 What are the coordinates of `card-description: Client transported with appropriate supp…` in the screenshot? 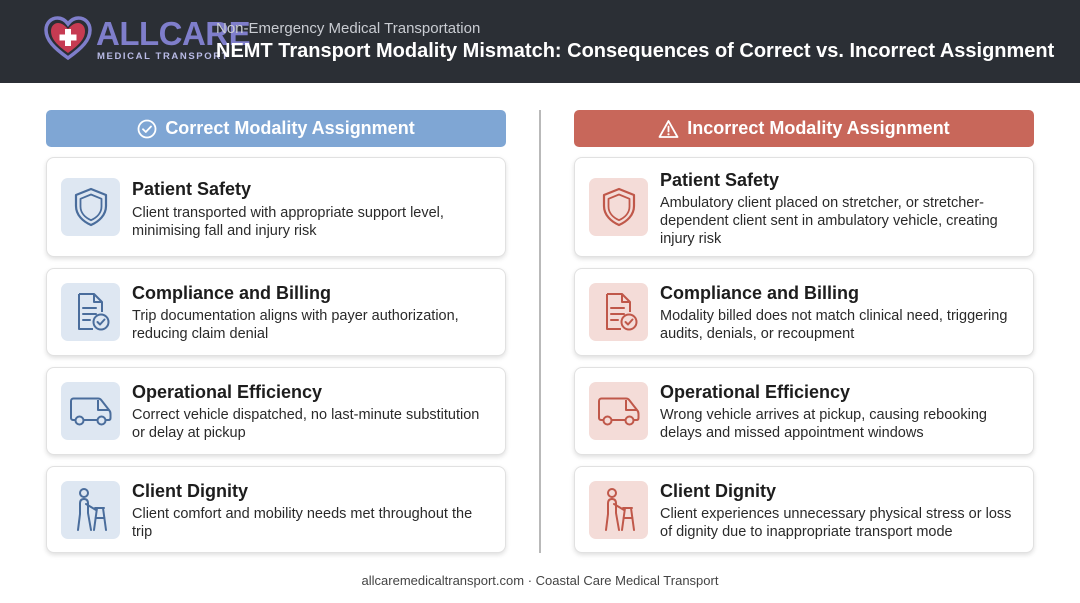 It's located at (288, 222).